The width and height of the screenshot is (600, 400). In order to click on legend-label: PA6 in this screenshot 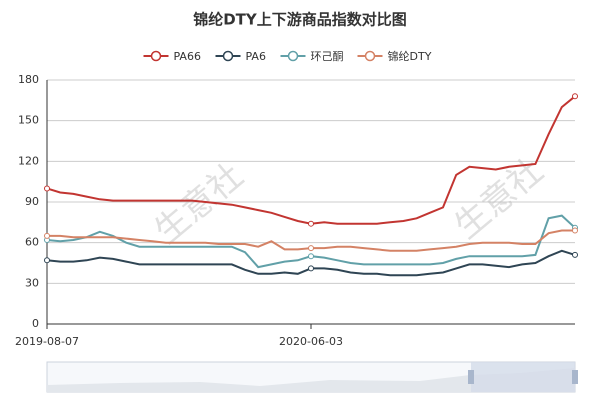, I will do `click(256, 56)`.